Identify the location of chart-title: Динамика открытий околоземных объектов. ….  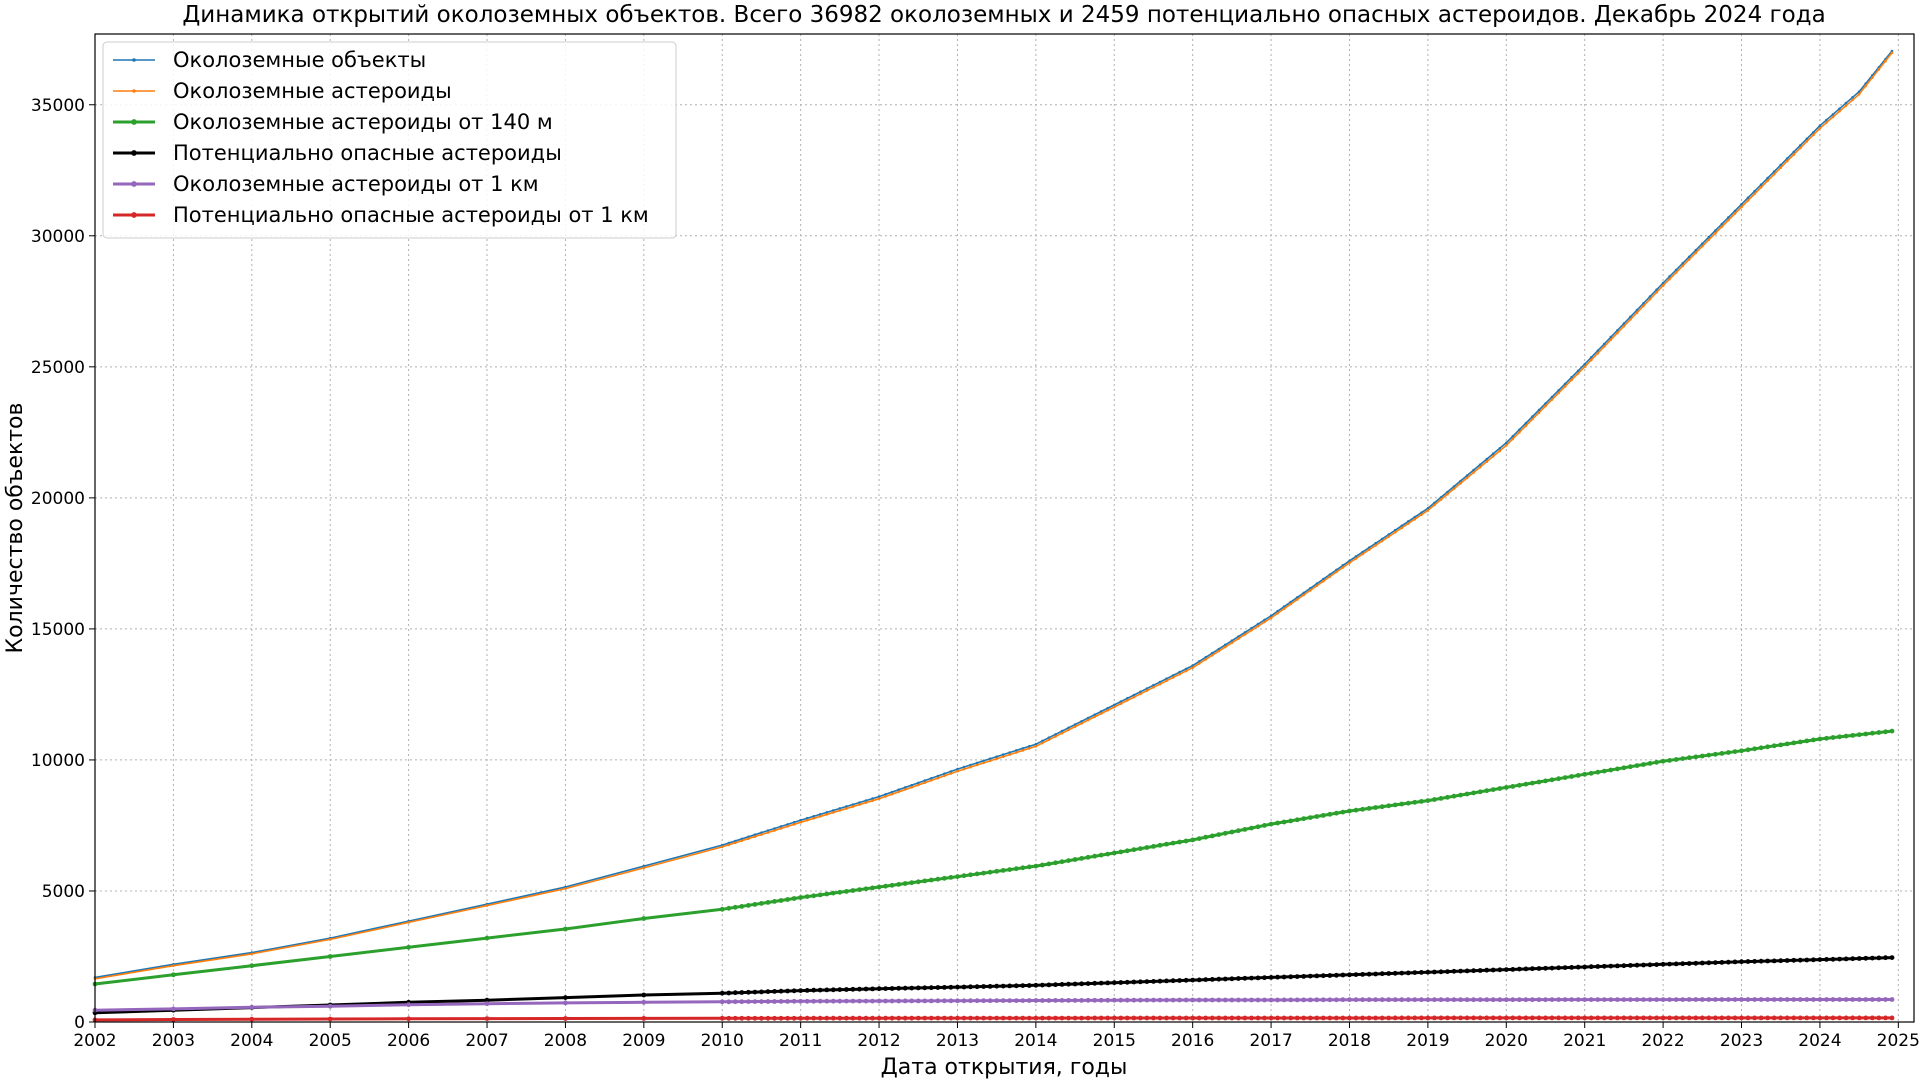
(1003, 15).